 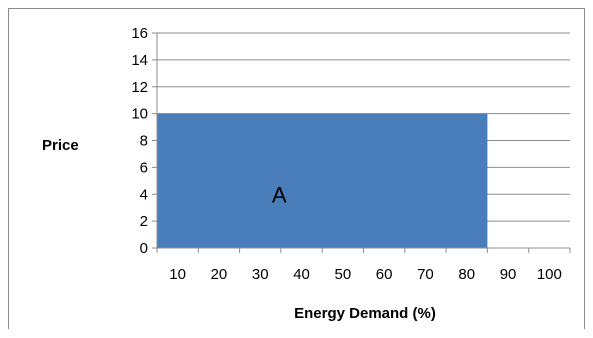 I want to click on x-tick-label-30: 30, so click(x=260, y=274).